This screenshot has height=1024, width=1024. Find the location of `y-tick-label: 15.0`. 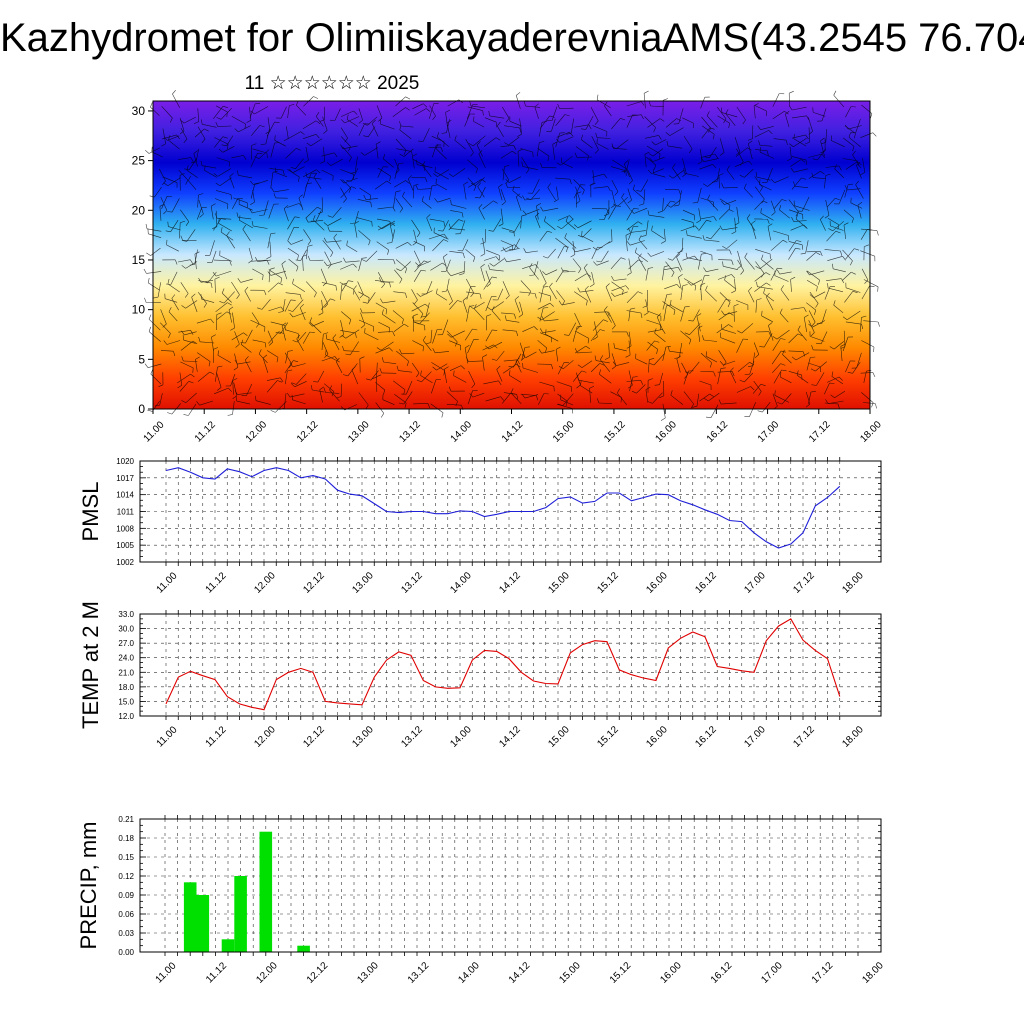

y-tick-label: 15.0 is located at coordinates (126, 701).